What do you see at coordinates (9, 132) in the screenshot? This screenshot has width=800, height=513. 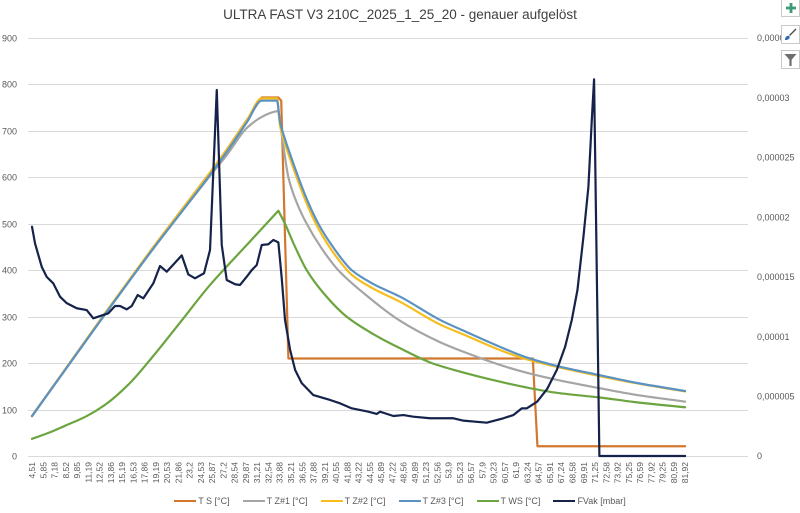 I see `y-tick-label: 700` at bounding box center [9, 132].